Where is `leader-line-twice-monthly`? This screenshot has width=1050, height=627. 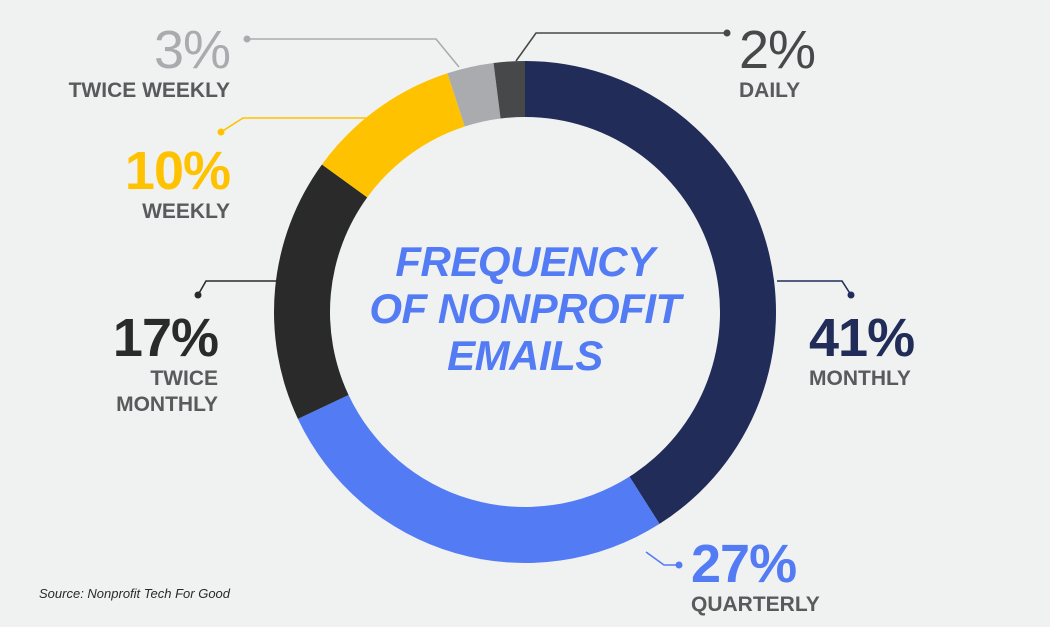 leader-line-twice-monthly is located at coordinates (236, 288).